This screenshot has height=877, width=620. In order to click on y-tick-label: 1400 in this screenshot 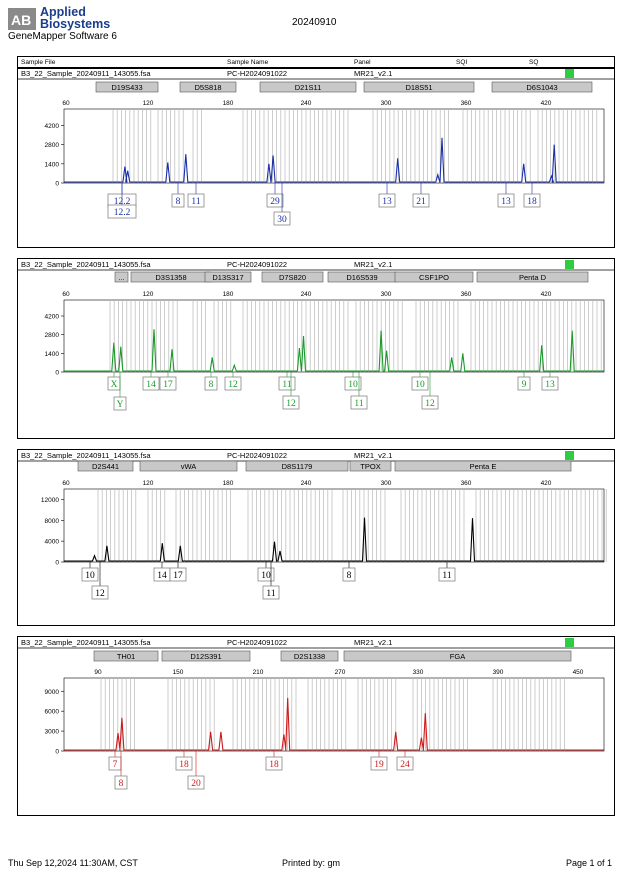, I will do `click(52, 354)`.